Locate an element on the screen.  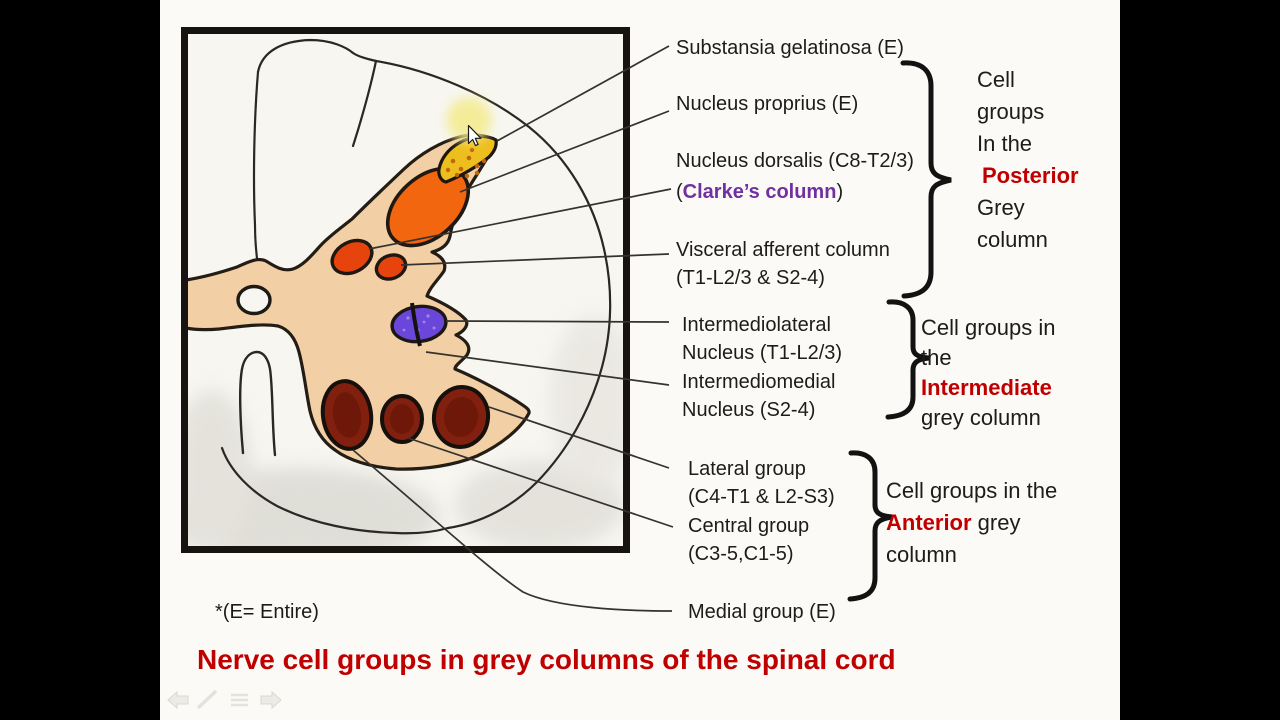
visceral-afferent-shape is located at coordinates (391, 267).